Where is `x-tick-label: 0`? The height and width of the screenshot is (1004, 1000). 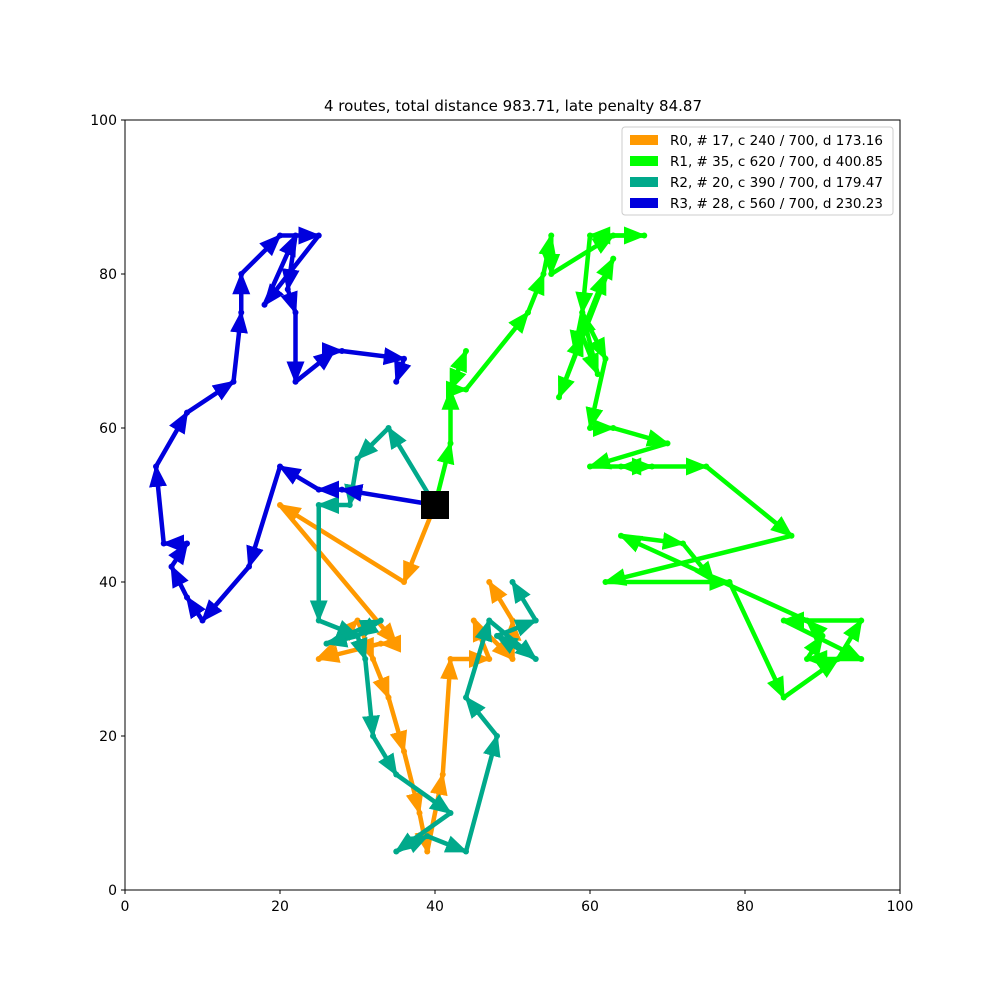
x-tick-label: 0 is located at coordinates (125, 907).